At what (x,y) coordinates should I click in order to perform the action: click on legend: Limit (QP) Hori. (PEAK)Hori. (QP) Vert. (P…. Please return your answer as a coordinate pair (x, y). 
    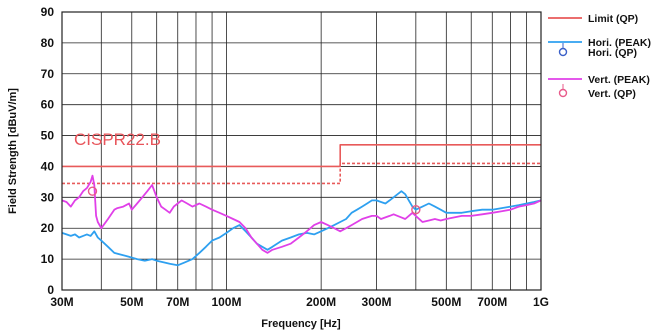
    Looking at the image, I should click on (599, 56).